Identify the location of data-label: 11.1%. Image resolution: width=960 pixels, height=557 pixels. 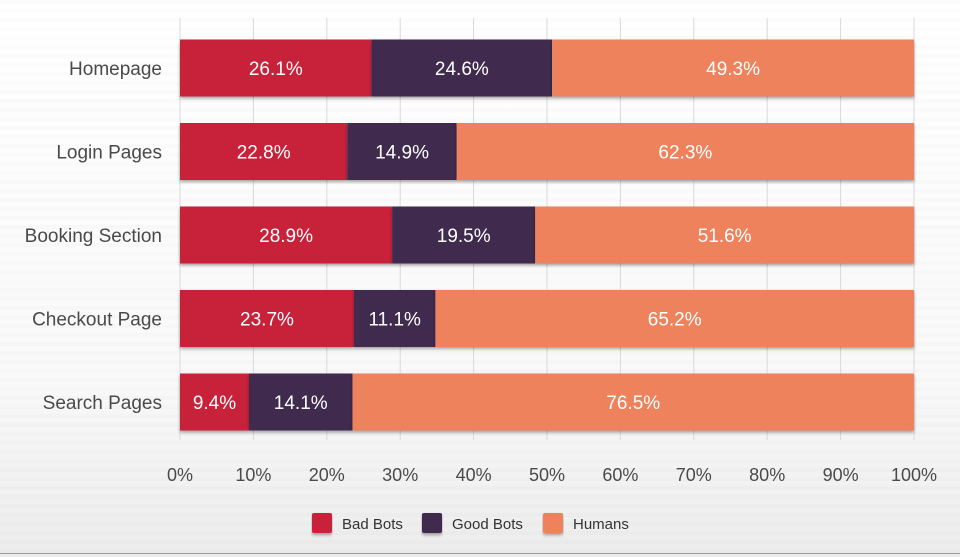
(394, 320).